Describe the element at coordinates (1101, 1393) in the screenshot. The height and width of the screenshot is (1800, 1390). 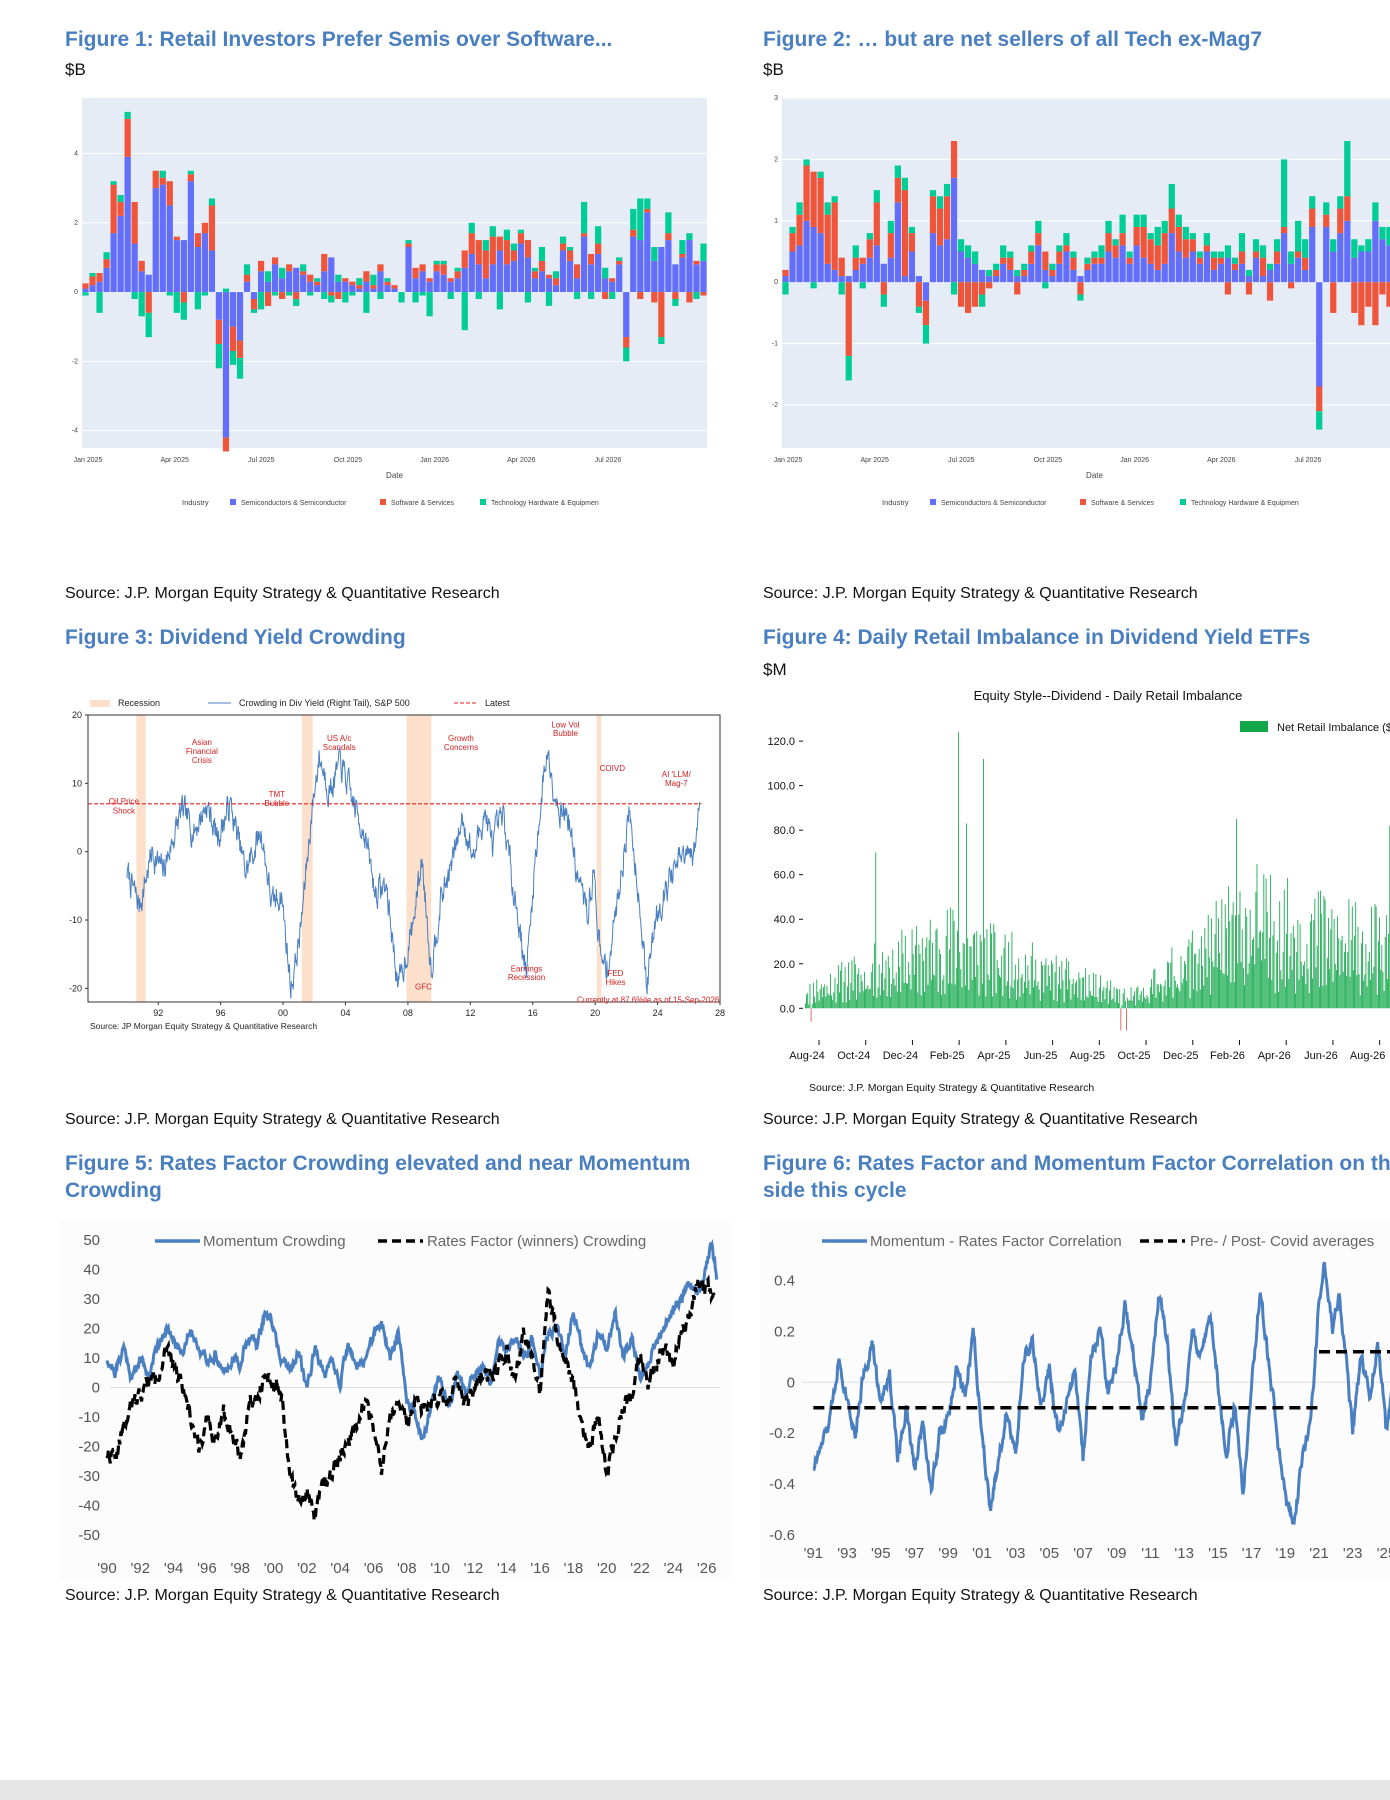
I see `fig6-series-line` at that location.